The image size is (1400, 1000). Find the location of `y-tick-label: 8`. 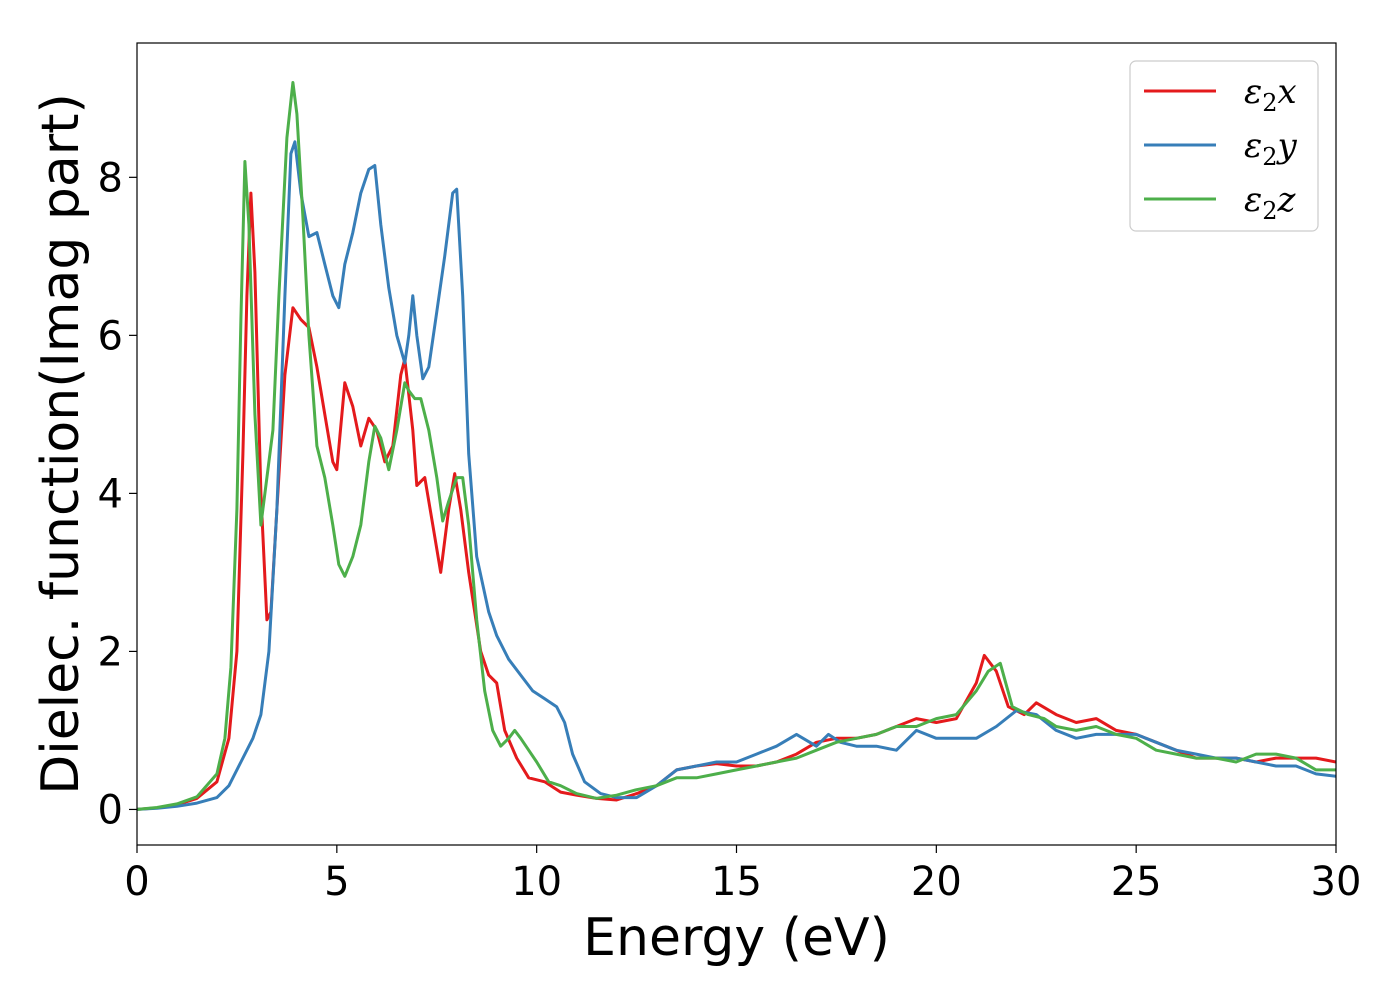

y-tick-label: 8 is located at coordinates (110, 178).